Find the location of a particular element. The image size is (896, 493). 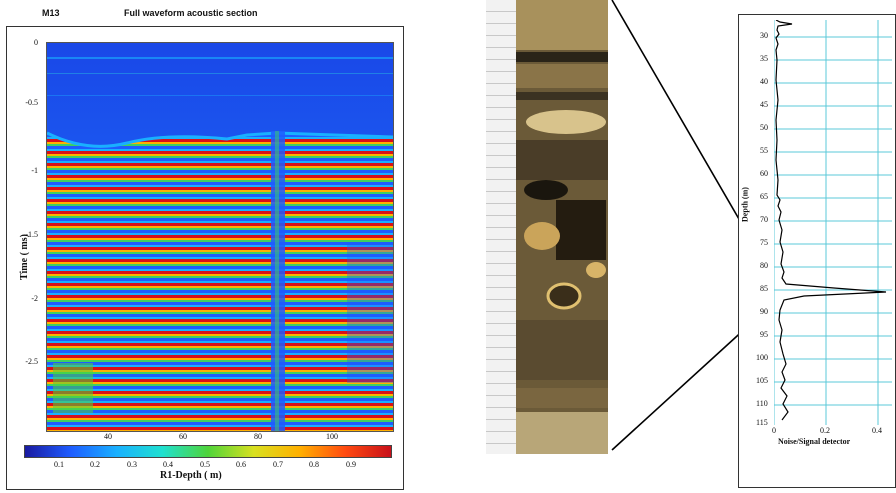

depth-tick-12: 90 is located at coordinates (764, 311).